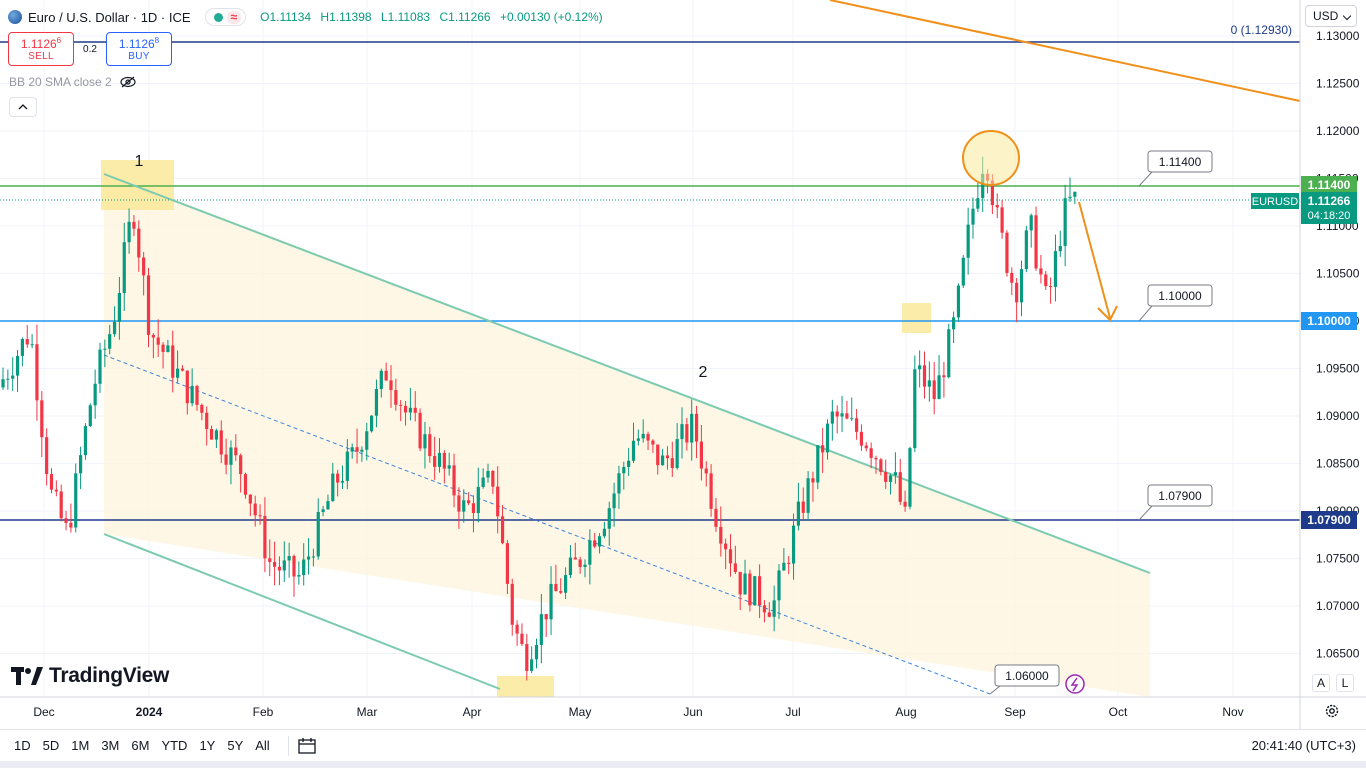  What do you see at coordinates (1333, 348) in the screenshot?
I see `price-axis` at bounding box center [1333, 348].